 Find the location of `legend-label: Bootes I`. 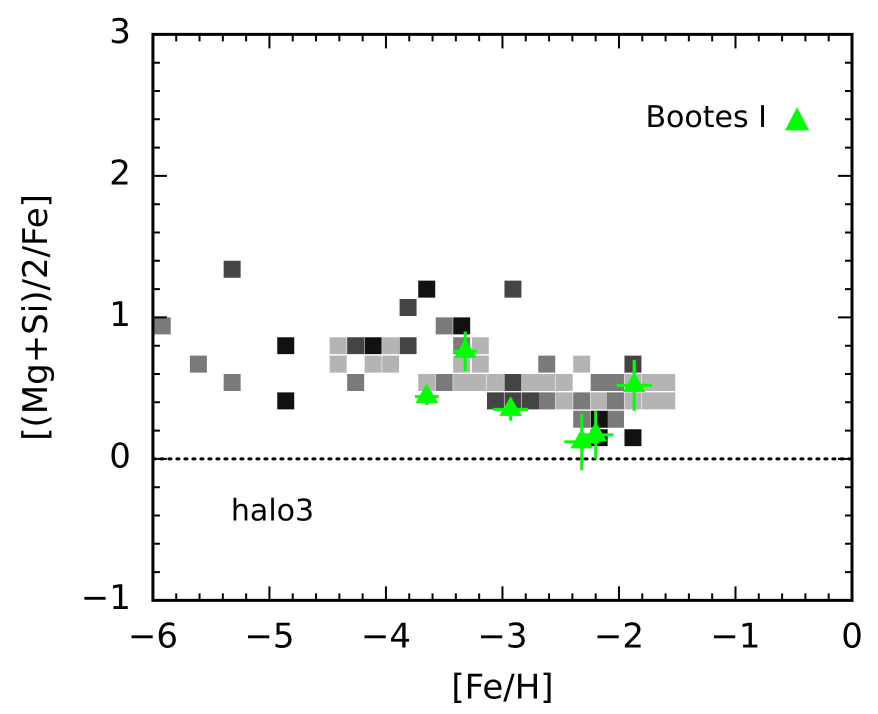

legend-label: Bootes I is located at coordinates (706, 118).